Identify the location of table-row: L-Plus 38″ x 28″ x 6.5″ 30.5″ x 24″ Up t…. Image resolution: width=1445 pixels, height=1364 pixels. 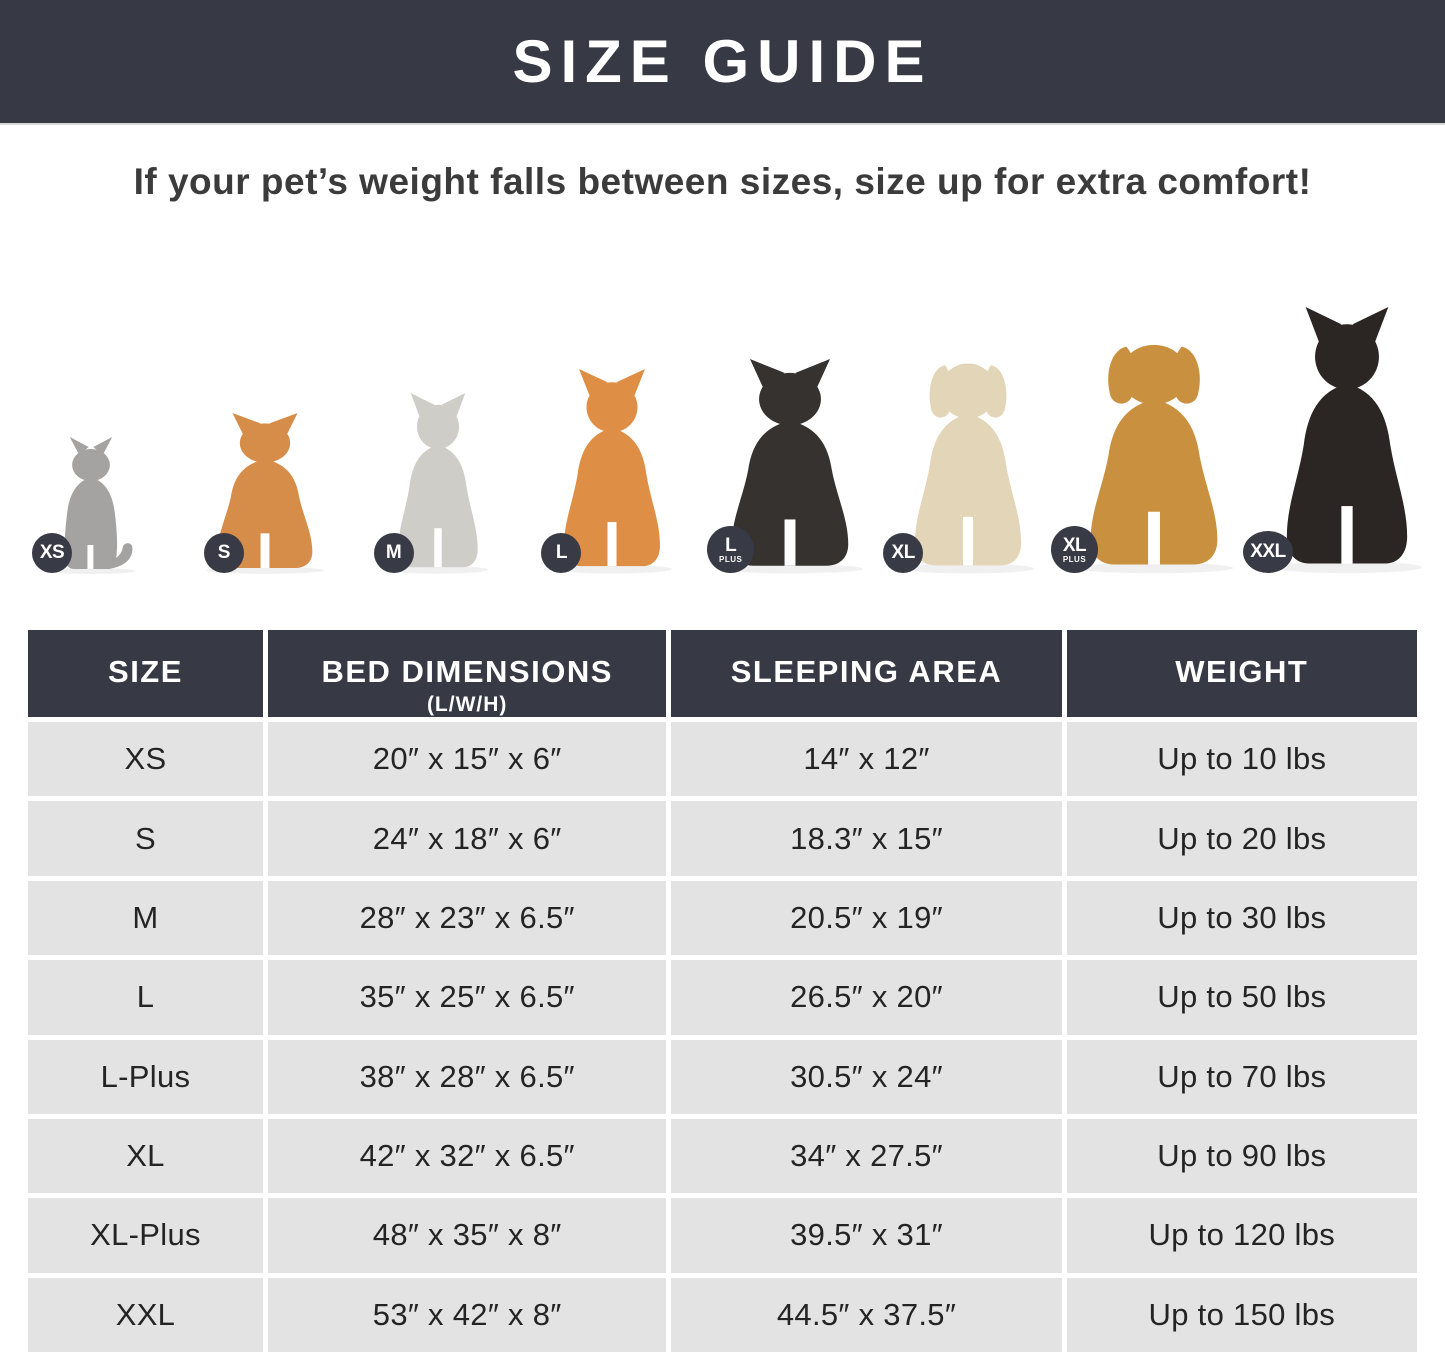
(722, 1076).